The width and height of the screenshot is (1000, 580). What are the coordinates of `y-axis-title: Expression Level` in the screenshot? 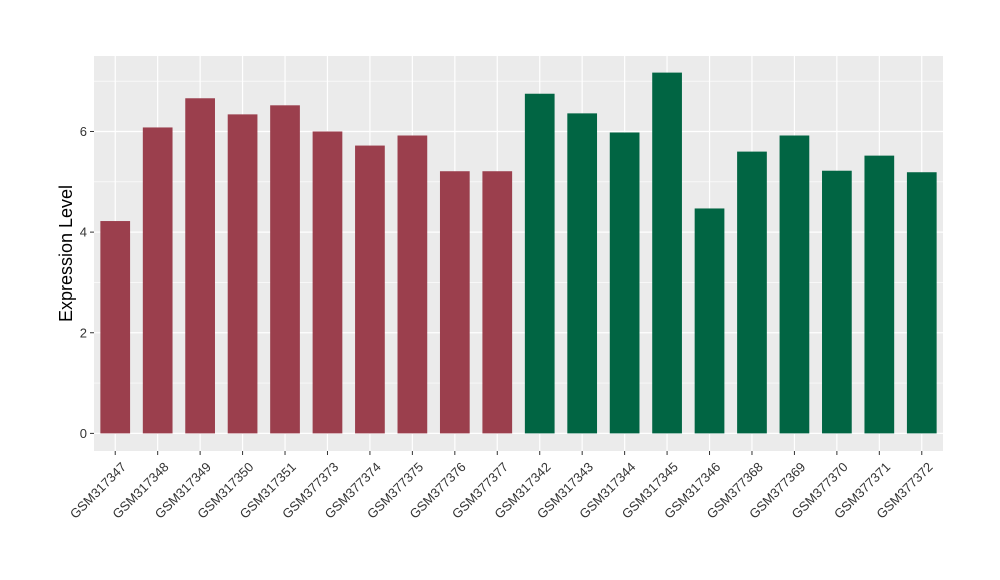 It's located at (66, 253).